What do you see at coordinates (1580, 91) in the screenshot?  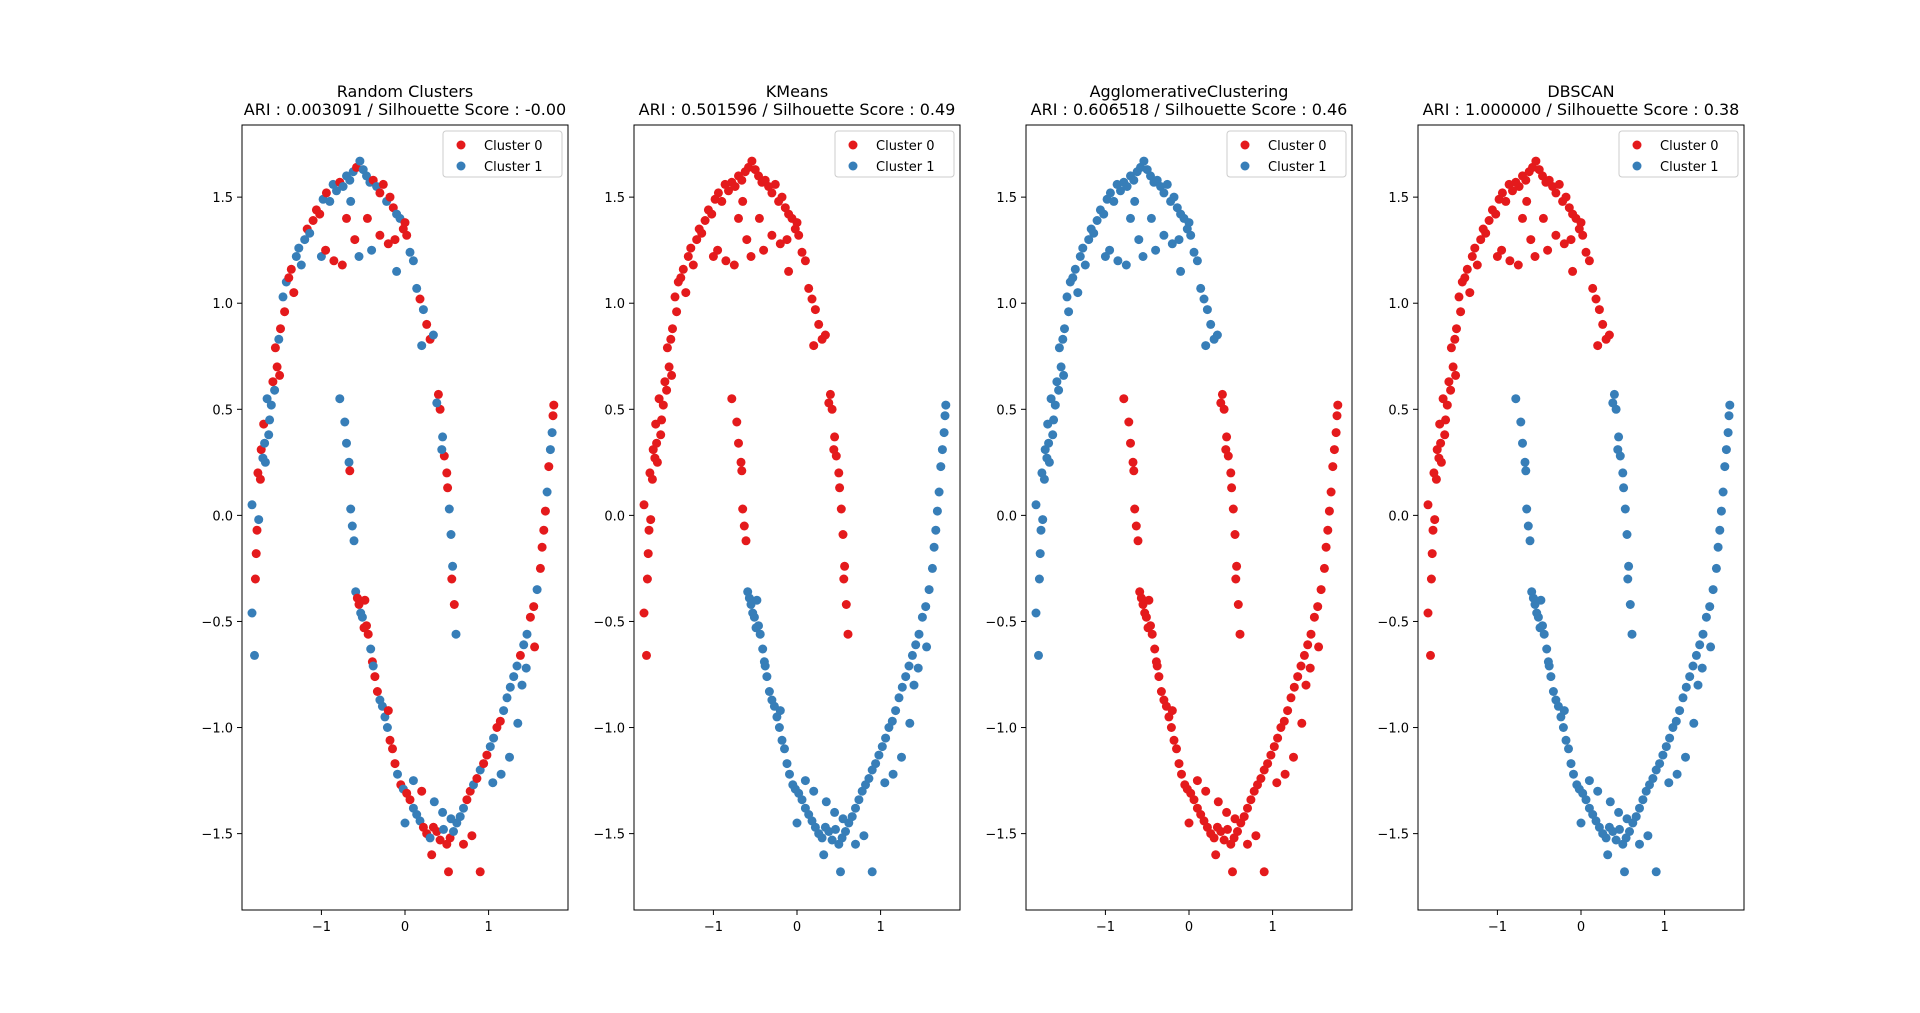 I see `subplot-title-line1: DBSCAN` at bounding box center [1580, 91].